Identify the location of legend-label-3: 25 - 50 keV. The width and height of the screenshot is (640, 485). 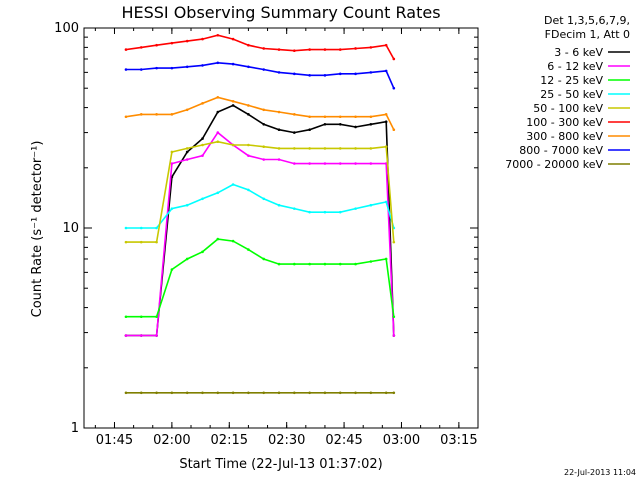
(571, 94).